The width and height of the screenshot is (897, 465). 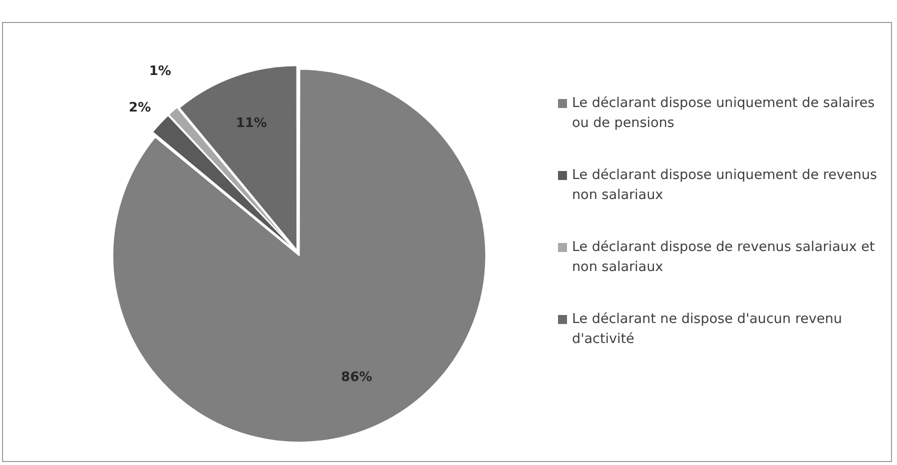 I want to click on legend-label: Le déclarant dispose uniquement de salaires ou de pensions, so click(x=724, y=113).